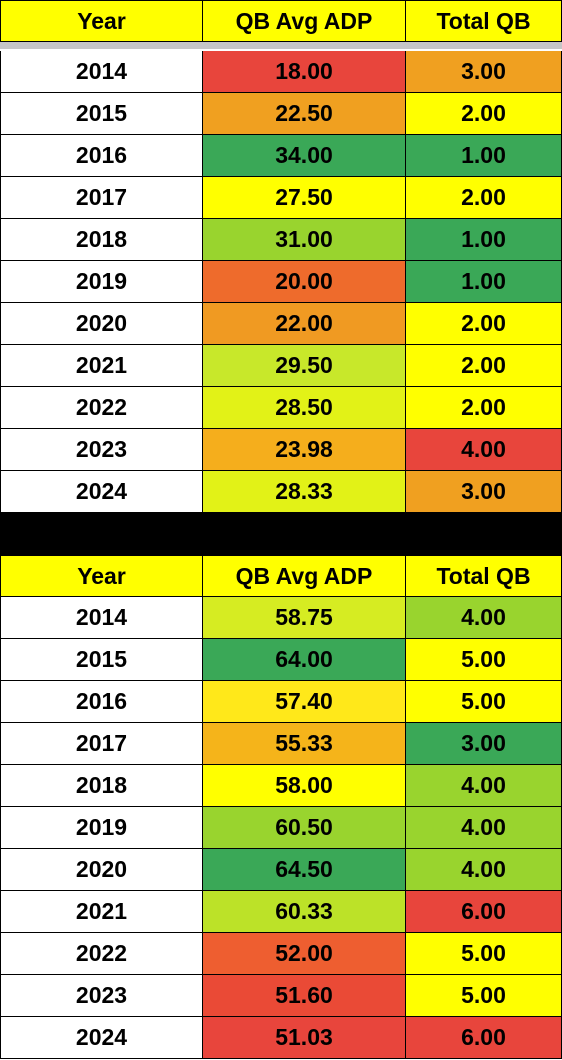 This screenshot has height=1060, width=562. I want to click on table-row: 2015 22.50 2.00, so click(281, 114).